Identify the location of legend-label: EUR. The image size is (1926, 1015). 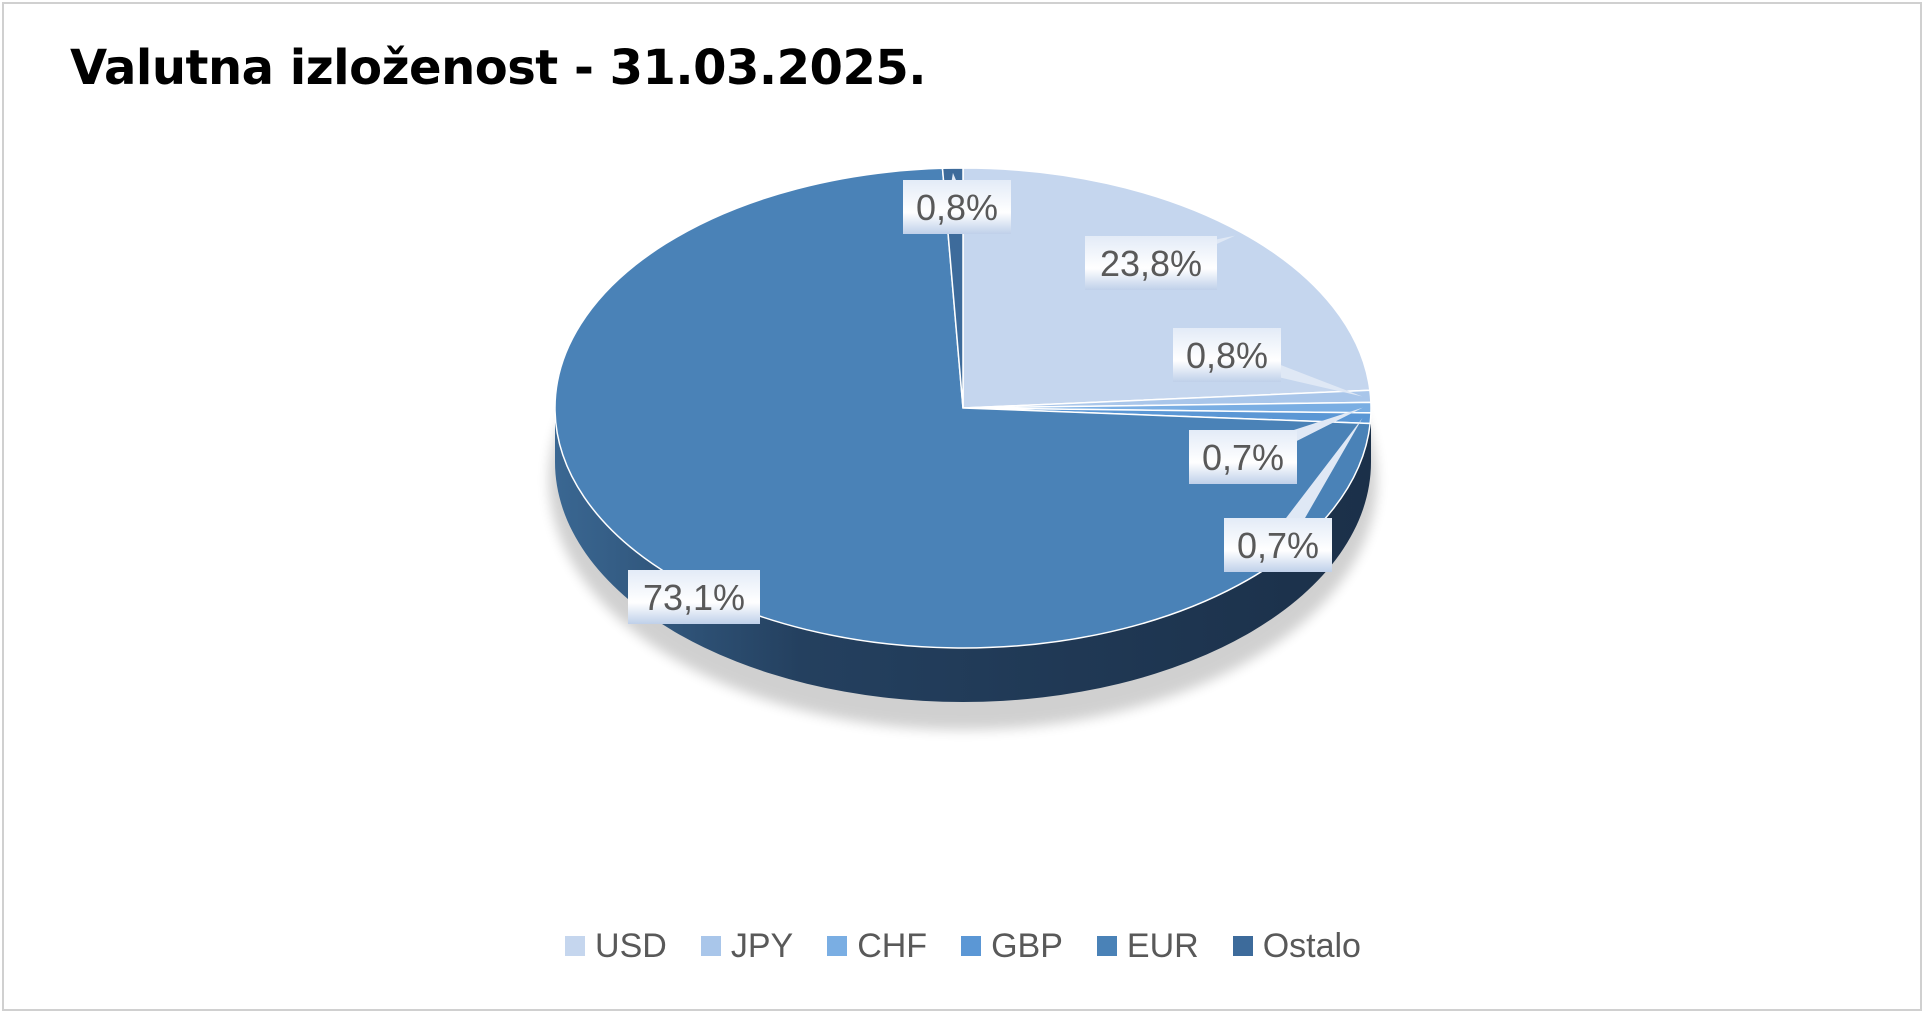
(1162, 945).